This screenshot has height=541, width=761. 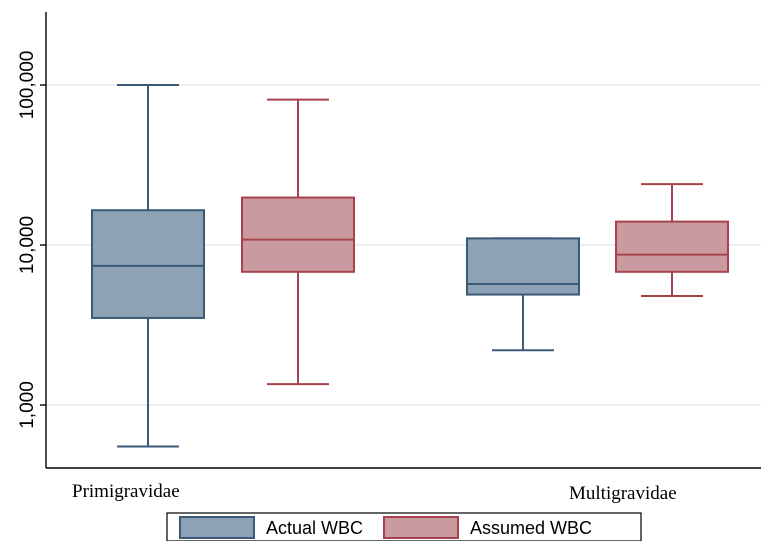 I want to click on legend-label: Actual WBC, so click(x=314, y=528).